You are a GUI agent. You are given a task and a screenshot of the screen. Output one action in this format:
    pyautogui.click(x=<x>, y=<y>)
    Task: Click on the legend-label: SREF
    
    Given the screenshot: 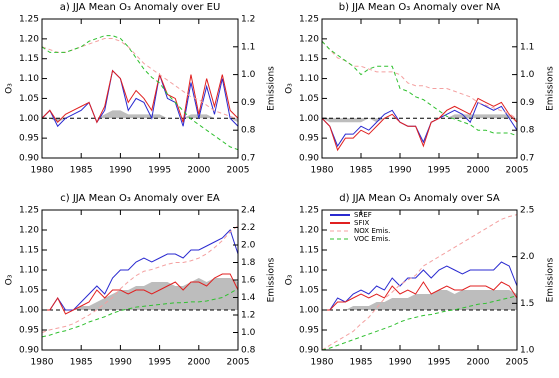 What is the action you would take?
    pyautogui.click(x=363, y=215)
    